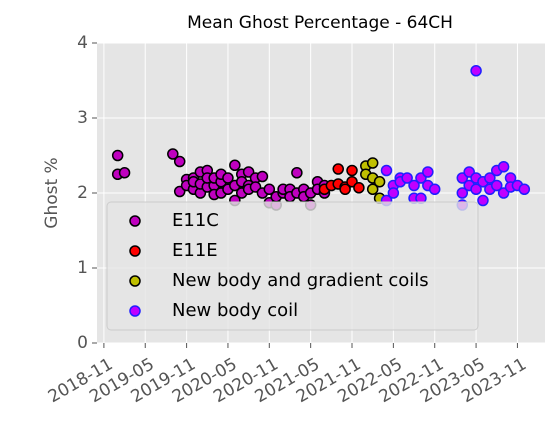 The height and width of the screenshot is (437, 560). I want to click on y-tick-label: 2, so click(82, 193).